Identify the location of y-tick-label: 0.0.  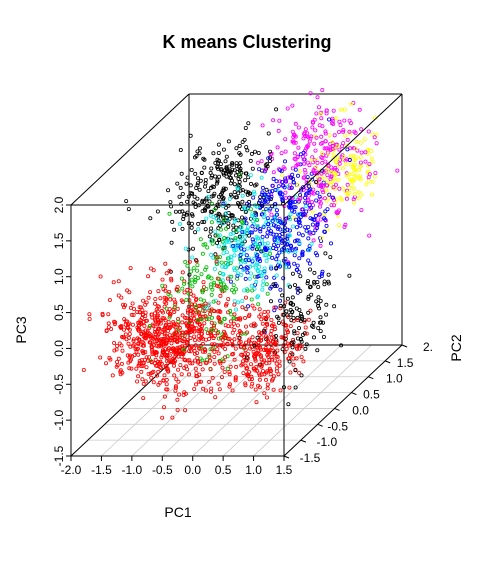
(360, 410).